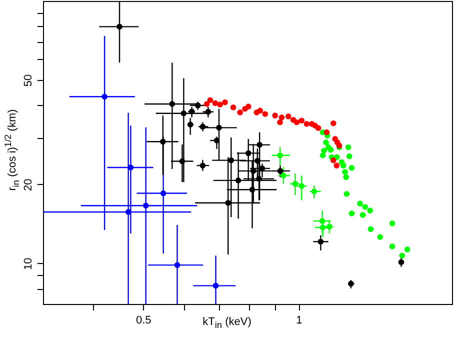 This screenshot has height=338, width=454. What do you see at coordinates (28, 185) in the screenshot?
I see `y-tick-label: 20` at bounding box center [28, 185].